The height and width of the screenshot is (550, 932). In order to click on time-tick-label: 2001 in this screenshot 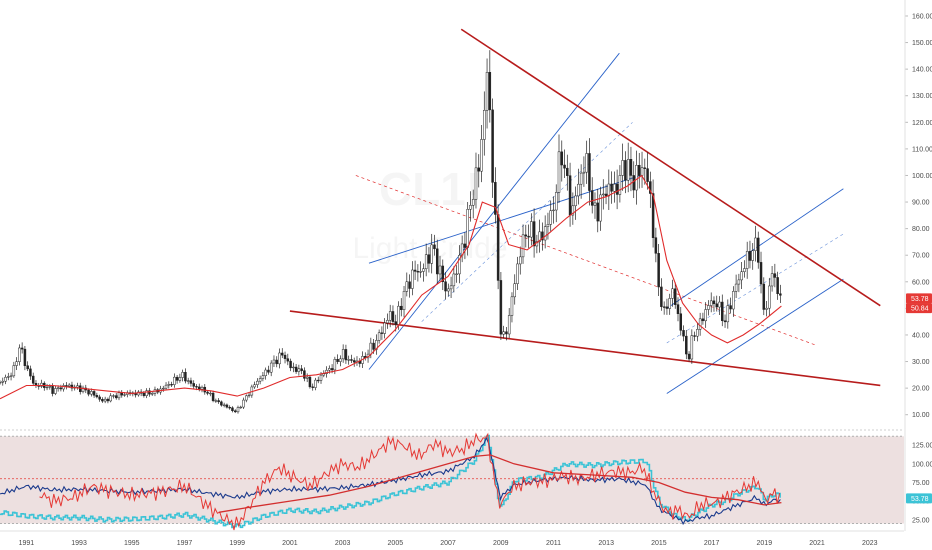, I will do `click(290, 543)`.